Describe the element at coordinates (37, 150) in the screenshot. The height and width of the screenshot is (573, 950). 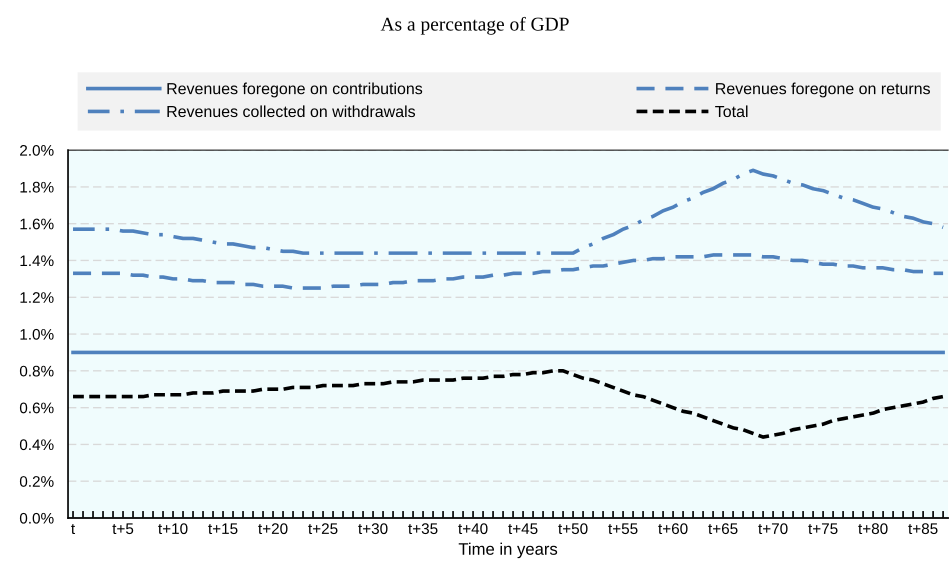
I see `y-tick-label: 2.0%` at that location.